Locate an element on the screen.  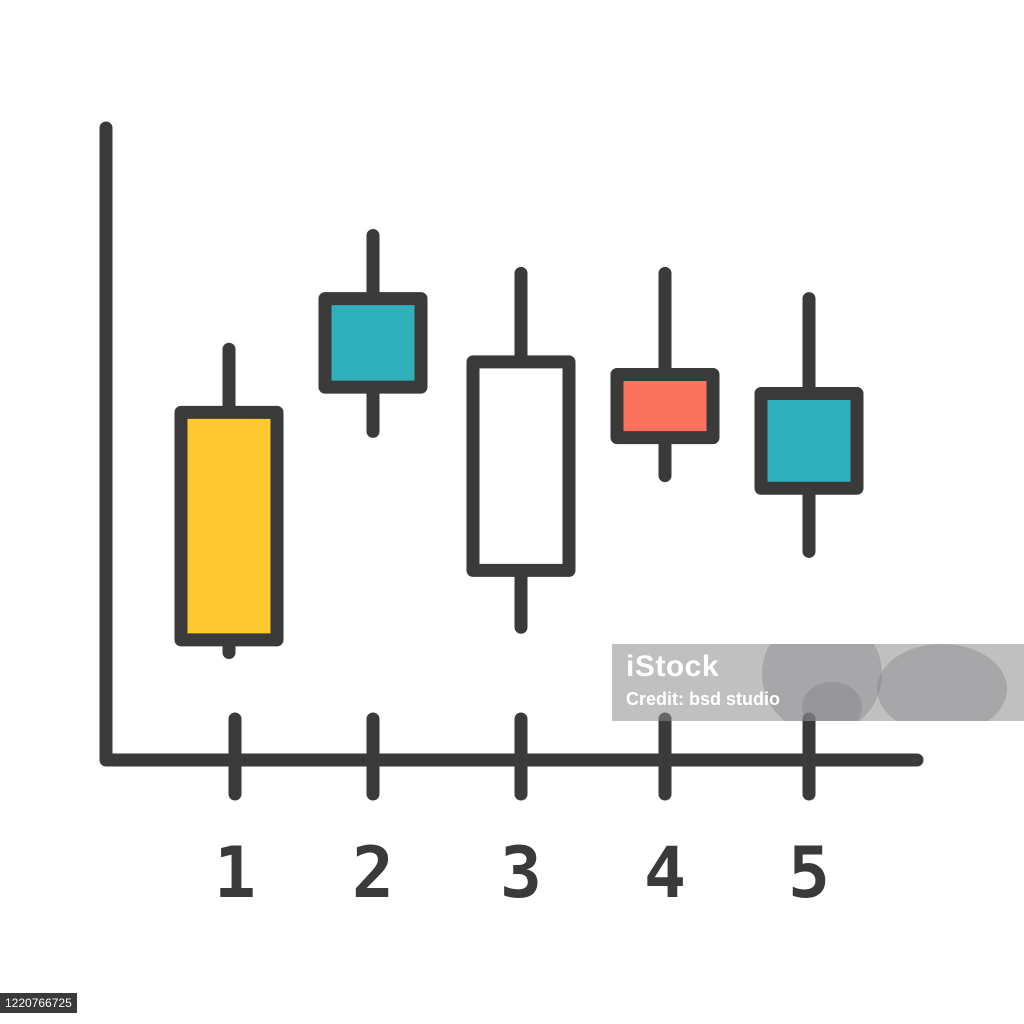
image-id-badge: 1220766725 is located at coordinates (38, 1003).